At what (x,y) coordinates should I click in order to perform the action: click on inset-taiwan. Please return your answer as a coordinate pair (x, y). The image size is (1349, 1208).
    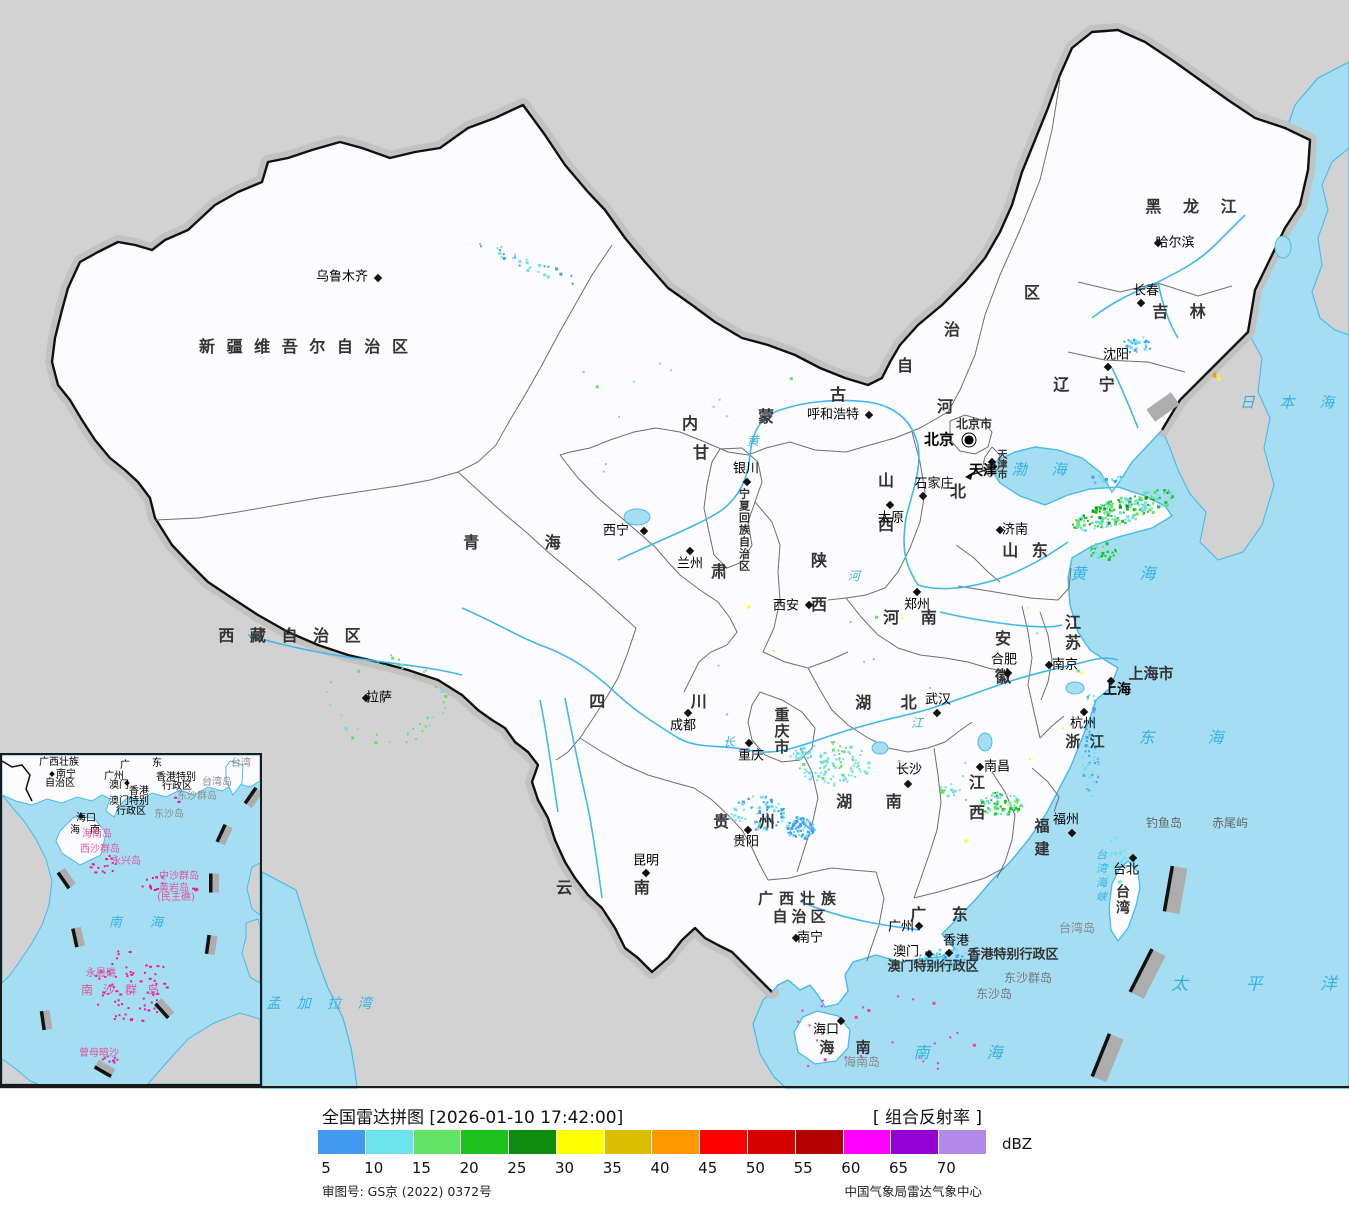
    Looking at the image, I should click on (234, 778).